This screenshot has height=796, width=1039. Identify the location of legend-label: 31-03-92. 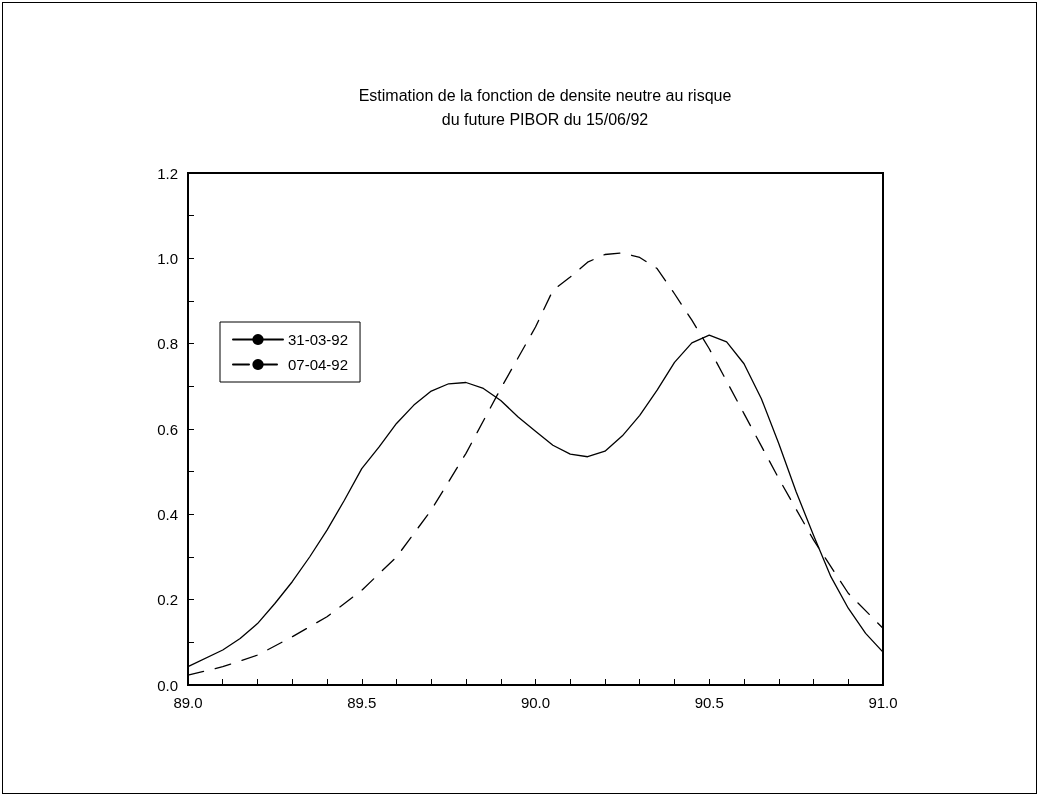
(318, 339).